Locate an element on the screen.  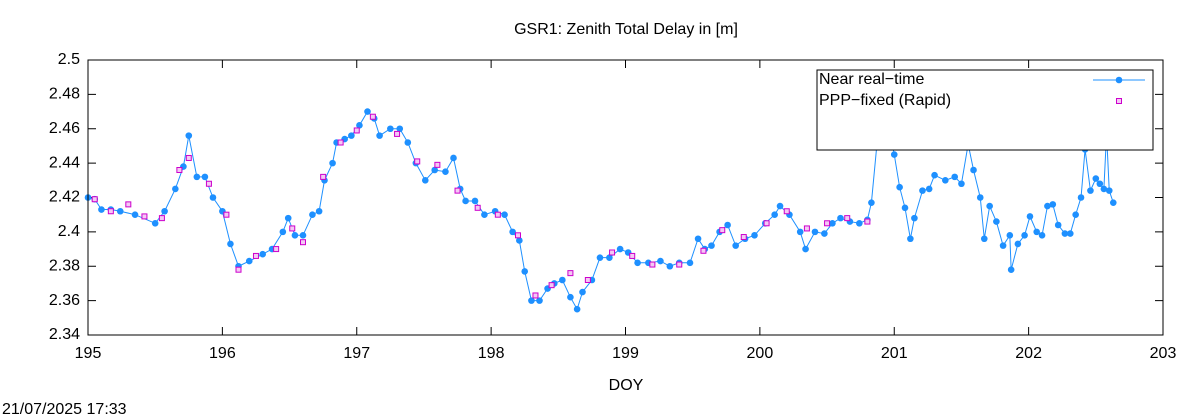
x-tick-label: 197 is located at coordinates (356, 353).